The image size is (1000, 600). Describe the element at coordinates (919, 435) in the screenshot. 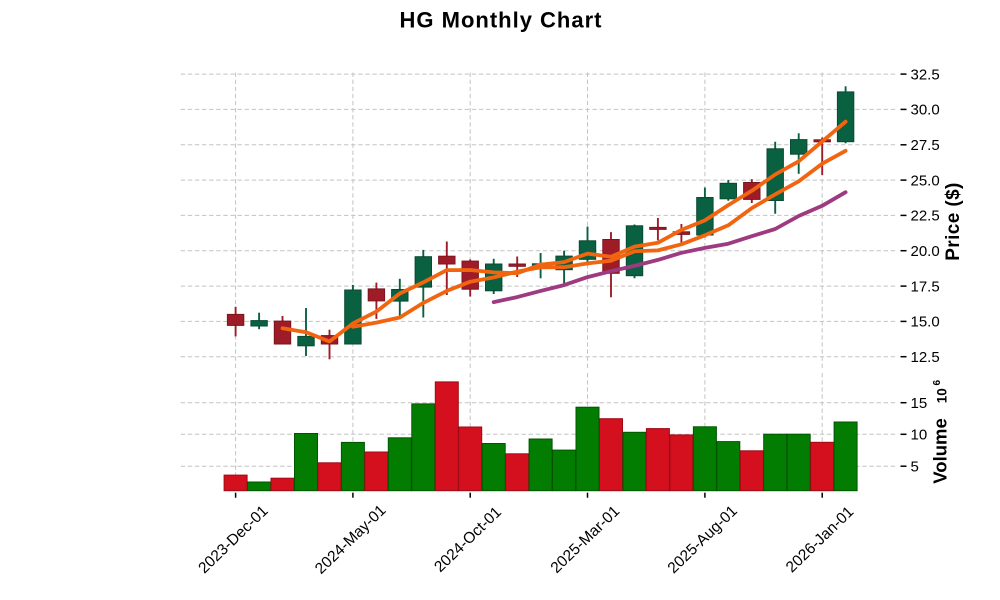

I see `svg-text: 10` at that location.